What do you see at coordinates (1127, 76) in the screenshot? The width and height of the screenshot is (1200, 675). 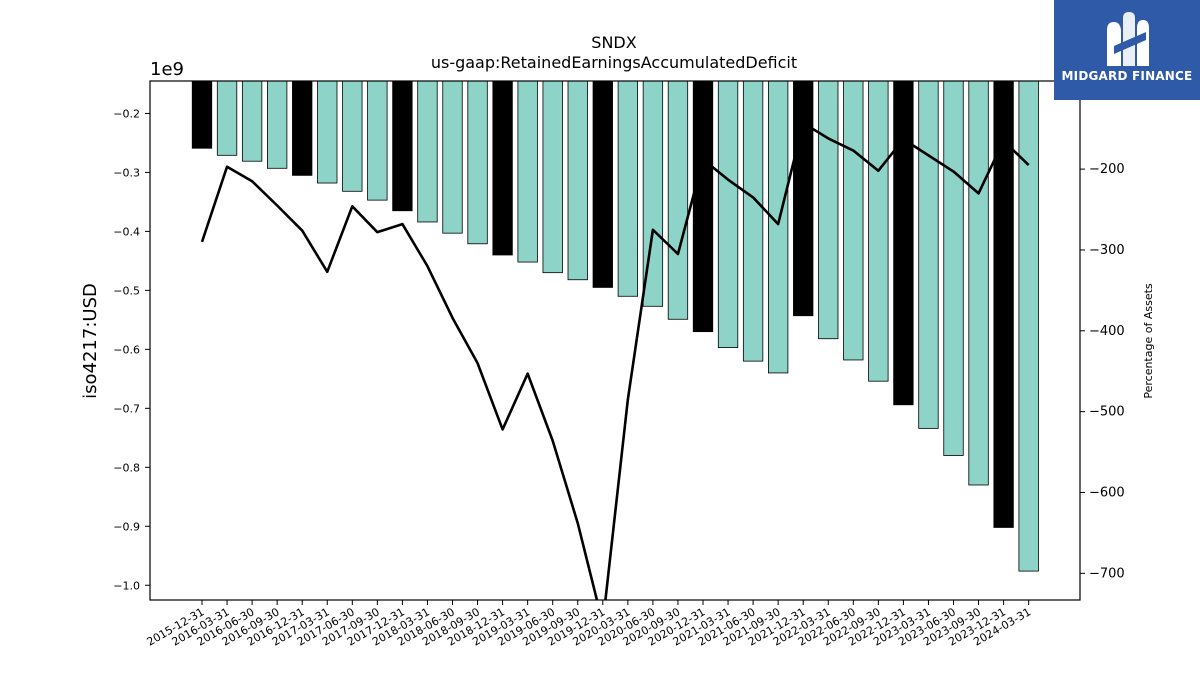 I see `brand-name: MIDGARD FINANCE` at bounding box center [1127, 76].